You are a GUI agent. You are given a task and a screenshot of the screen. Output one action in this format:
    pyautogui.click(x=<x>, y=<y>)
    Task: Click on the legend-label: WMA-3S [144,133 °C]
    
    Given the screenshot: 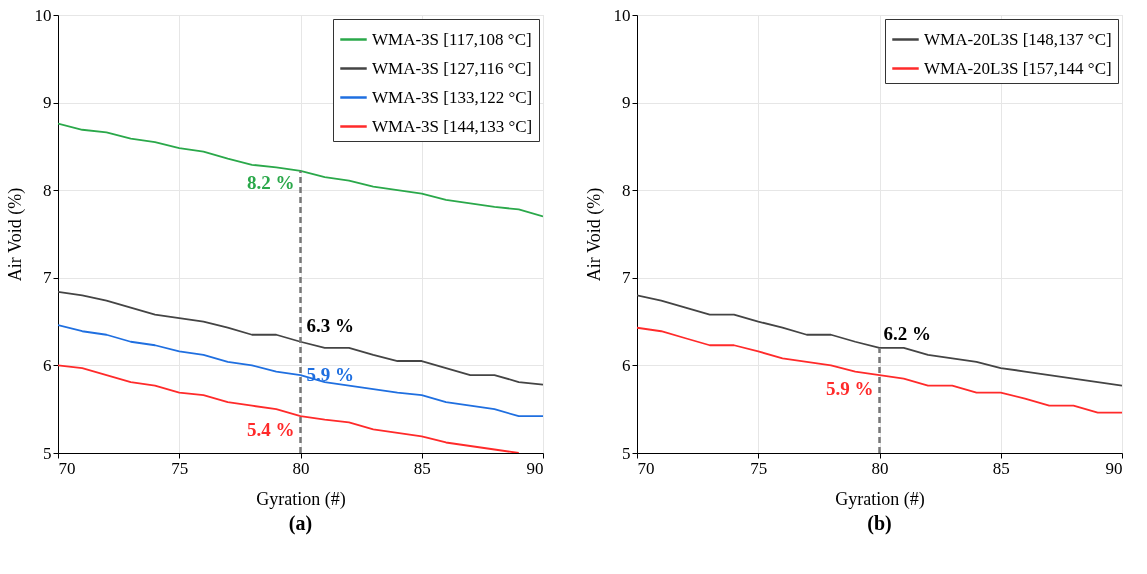 What is the action you would take?
    pyautogui.click(x=452, y=126)
    